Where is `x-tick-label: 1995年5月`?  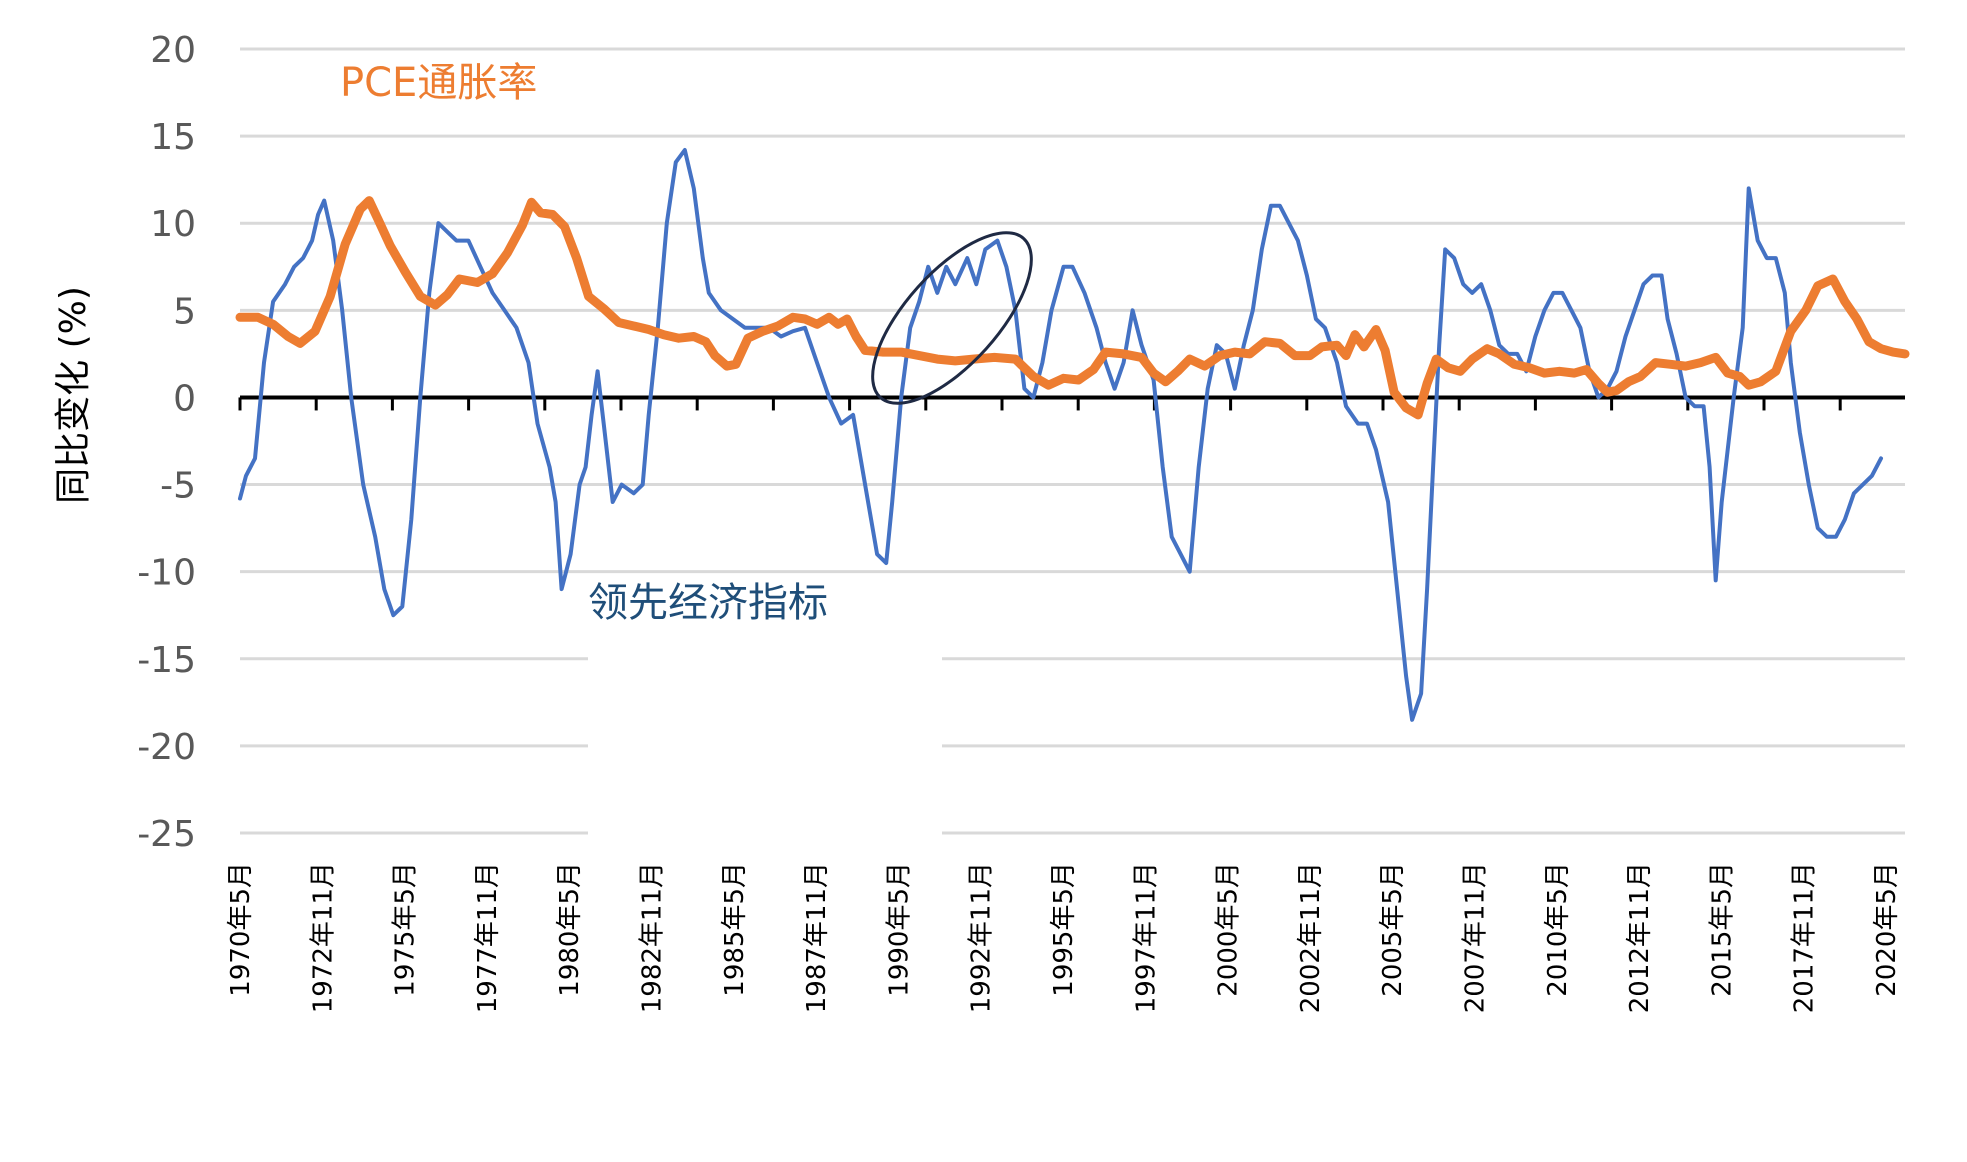
x-tick-label: 1995年5月 is located at coordinates (1064, 929).